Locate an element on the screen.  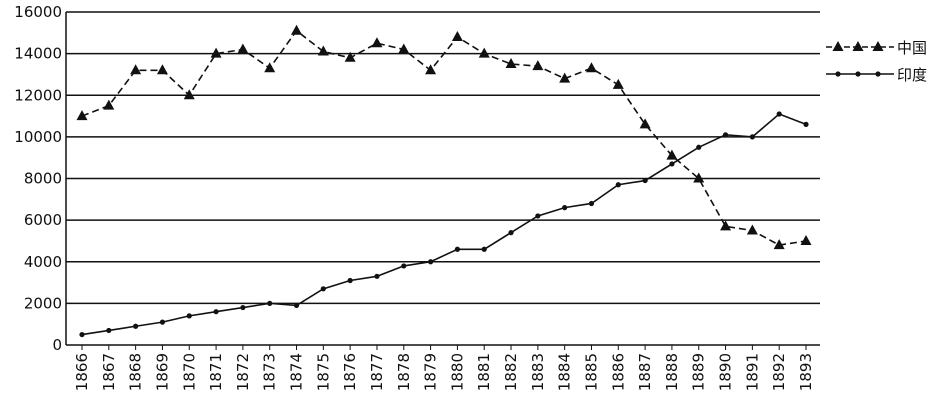
x-tick-label: 1876 is located at coordinates (350, 372).